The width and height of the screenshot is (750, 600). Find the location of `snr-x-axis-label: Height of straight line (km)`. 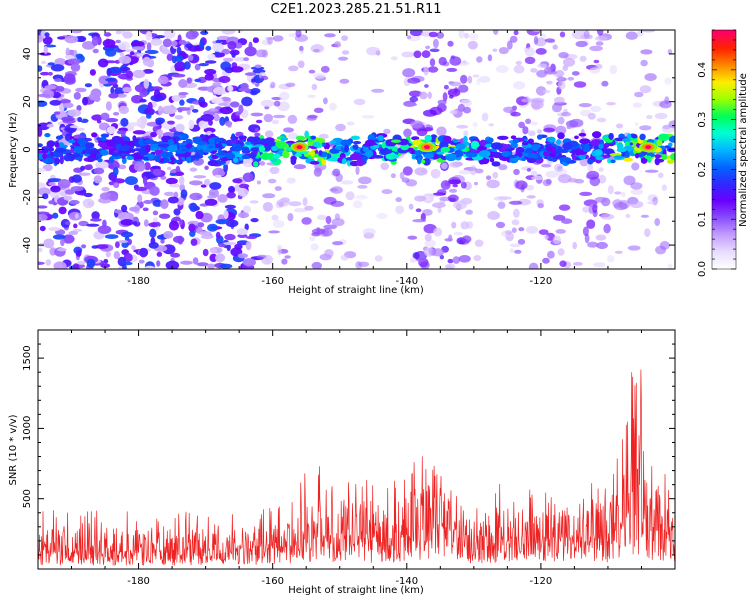

snr-x-axis-label: Height of straight line (km) is located at coordinates (356, 590).